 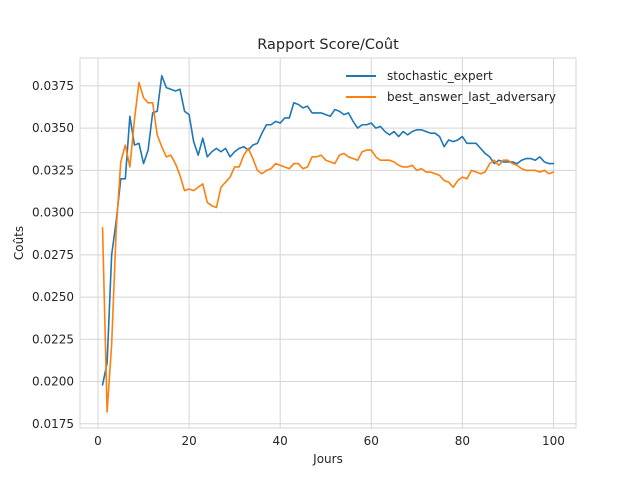 I want to click on y-tick-label: 0.0200, so click(x=53, y=382).